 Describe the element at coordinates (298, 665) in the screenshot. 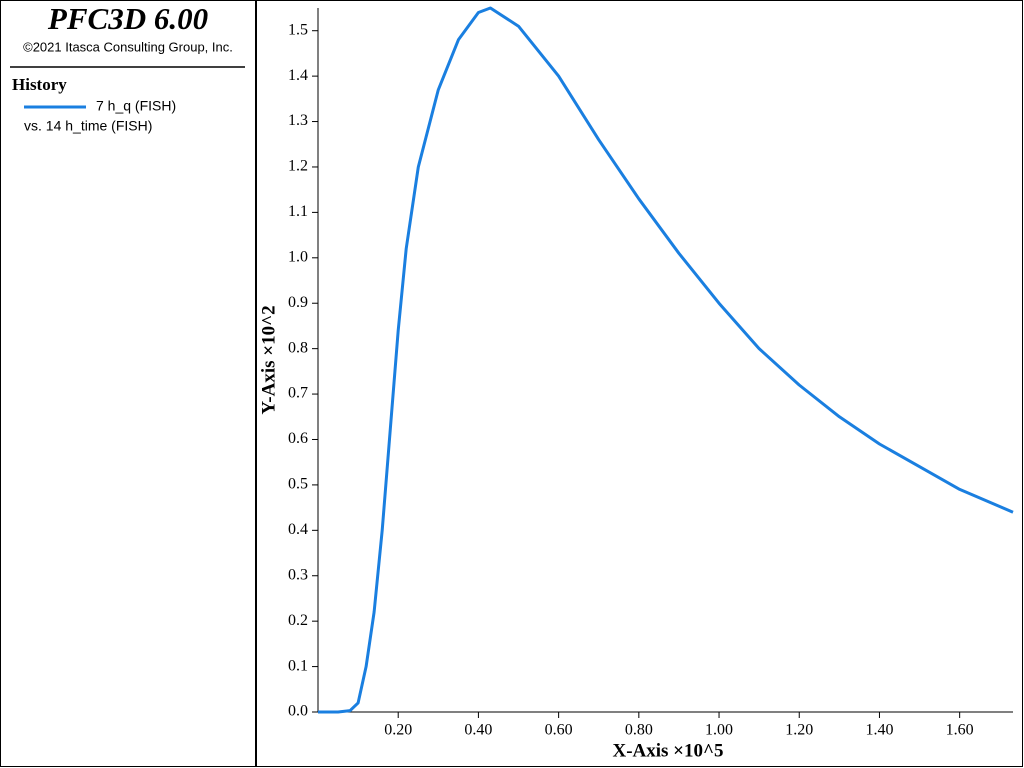

I see `y-tick-label: 0.1` at that location.